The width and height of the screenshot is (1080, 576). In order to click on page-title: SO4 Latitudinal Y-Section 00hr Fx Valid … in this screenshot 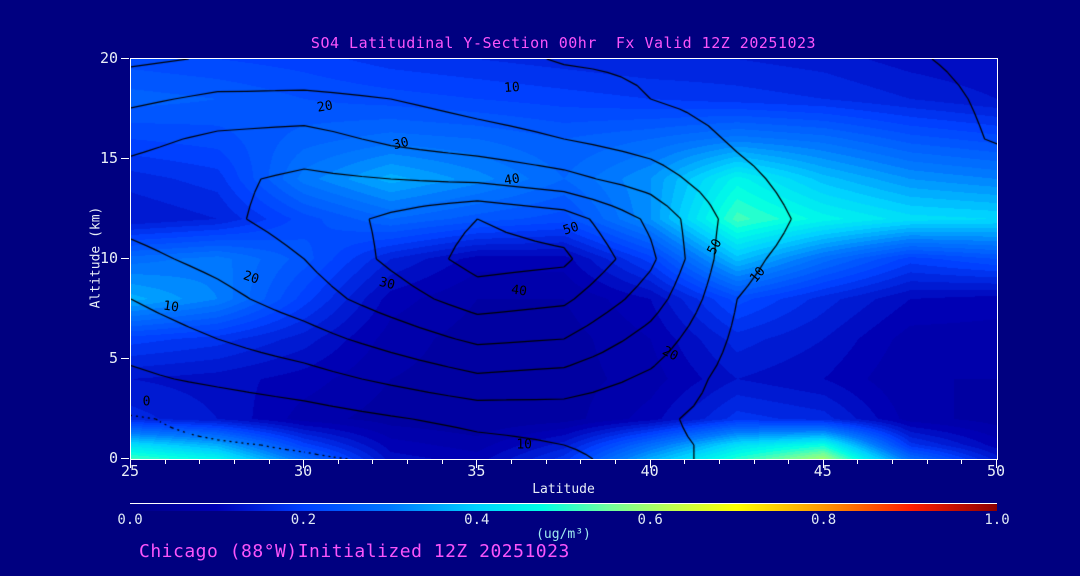, I will do `click(563, 43)`.